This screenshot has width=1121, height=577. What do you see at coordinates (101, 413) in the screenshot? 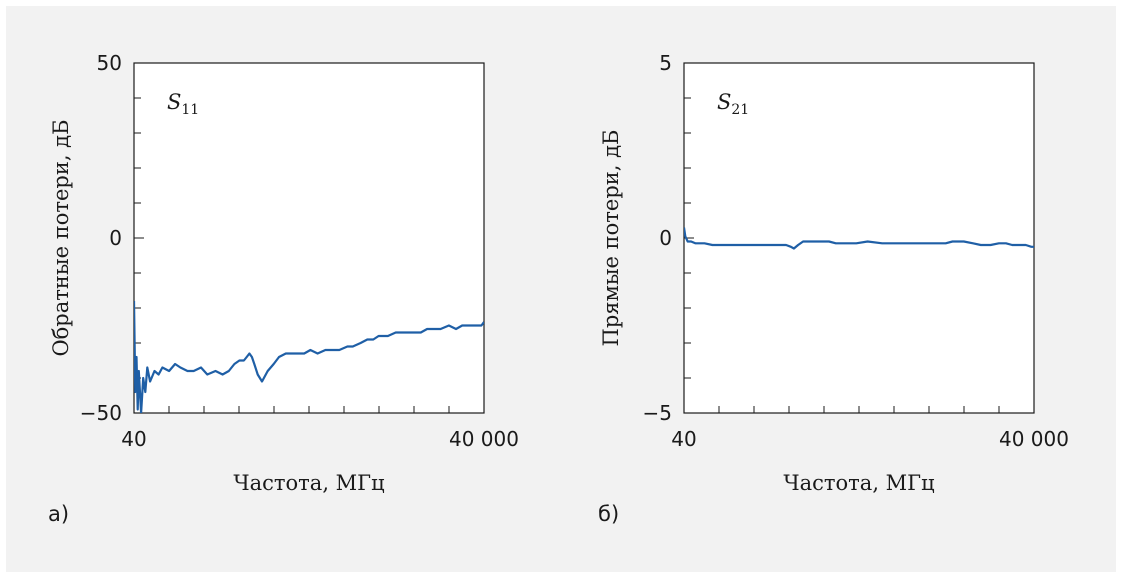
I see `y-tick-label: −50` at bounding box center [101, 413].